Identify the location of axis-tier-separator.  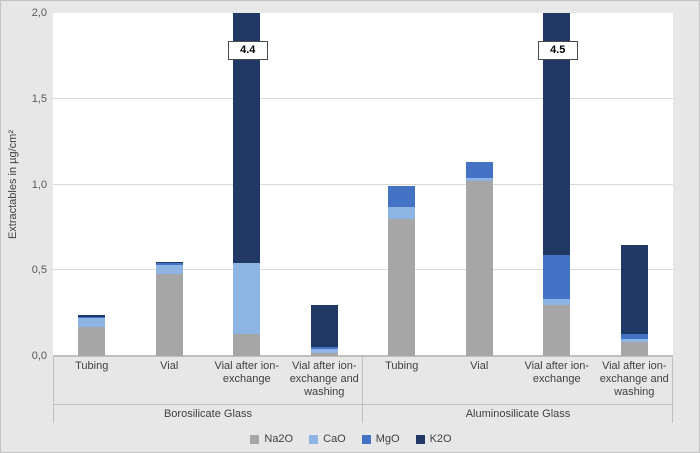
(363, 404).